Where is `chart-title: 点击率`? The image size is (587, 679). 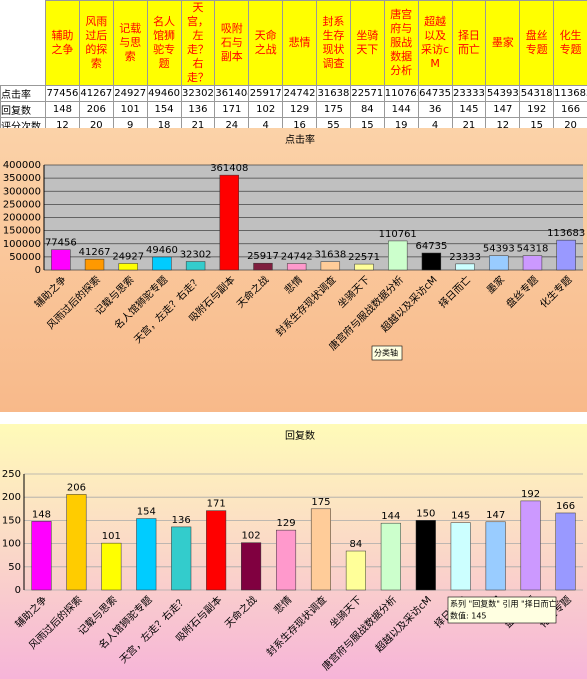
chart-title: 点击率 is located at coordinates (300, 139).